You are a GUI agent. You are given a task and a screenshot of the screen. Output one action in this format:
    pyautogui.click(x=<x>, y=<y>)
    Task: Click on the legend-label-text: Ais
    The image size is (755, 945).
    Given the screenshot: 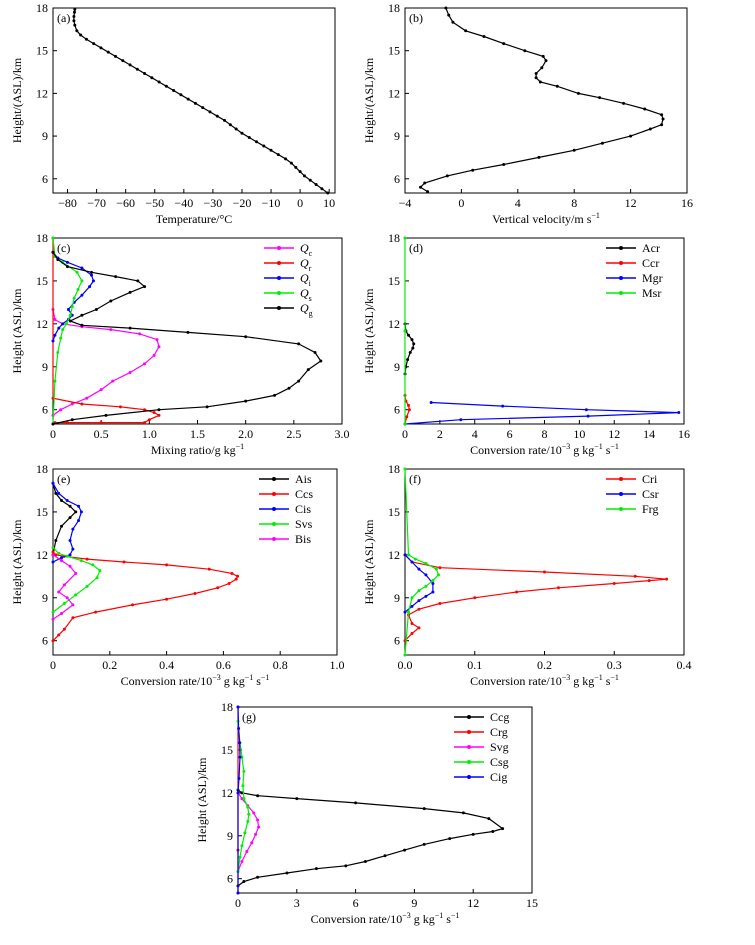 What is the action you would take?
    pyautogui.click(x=303, y=479)
    